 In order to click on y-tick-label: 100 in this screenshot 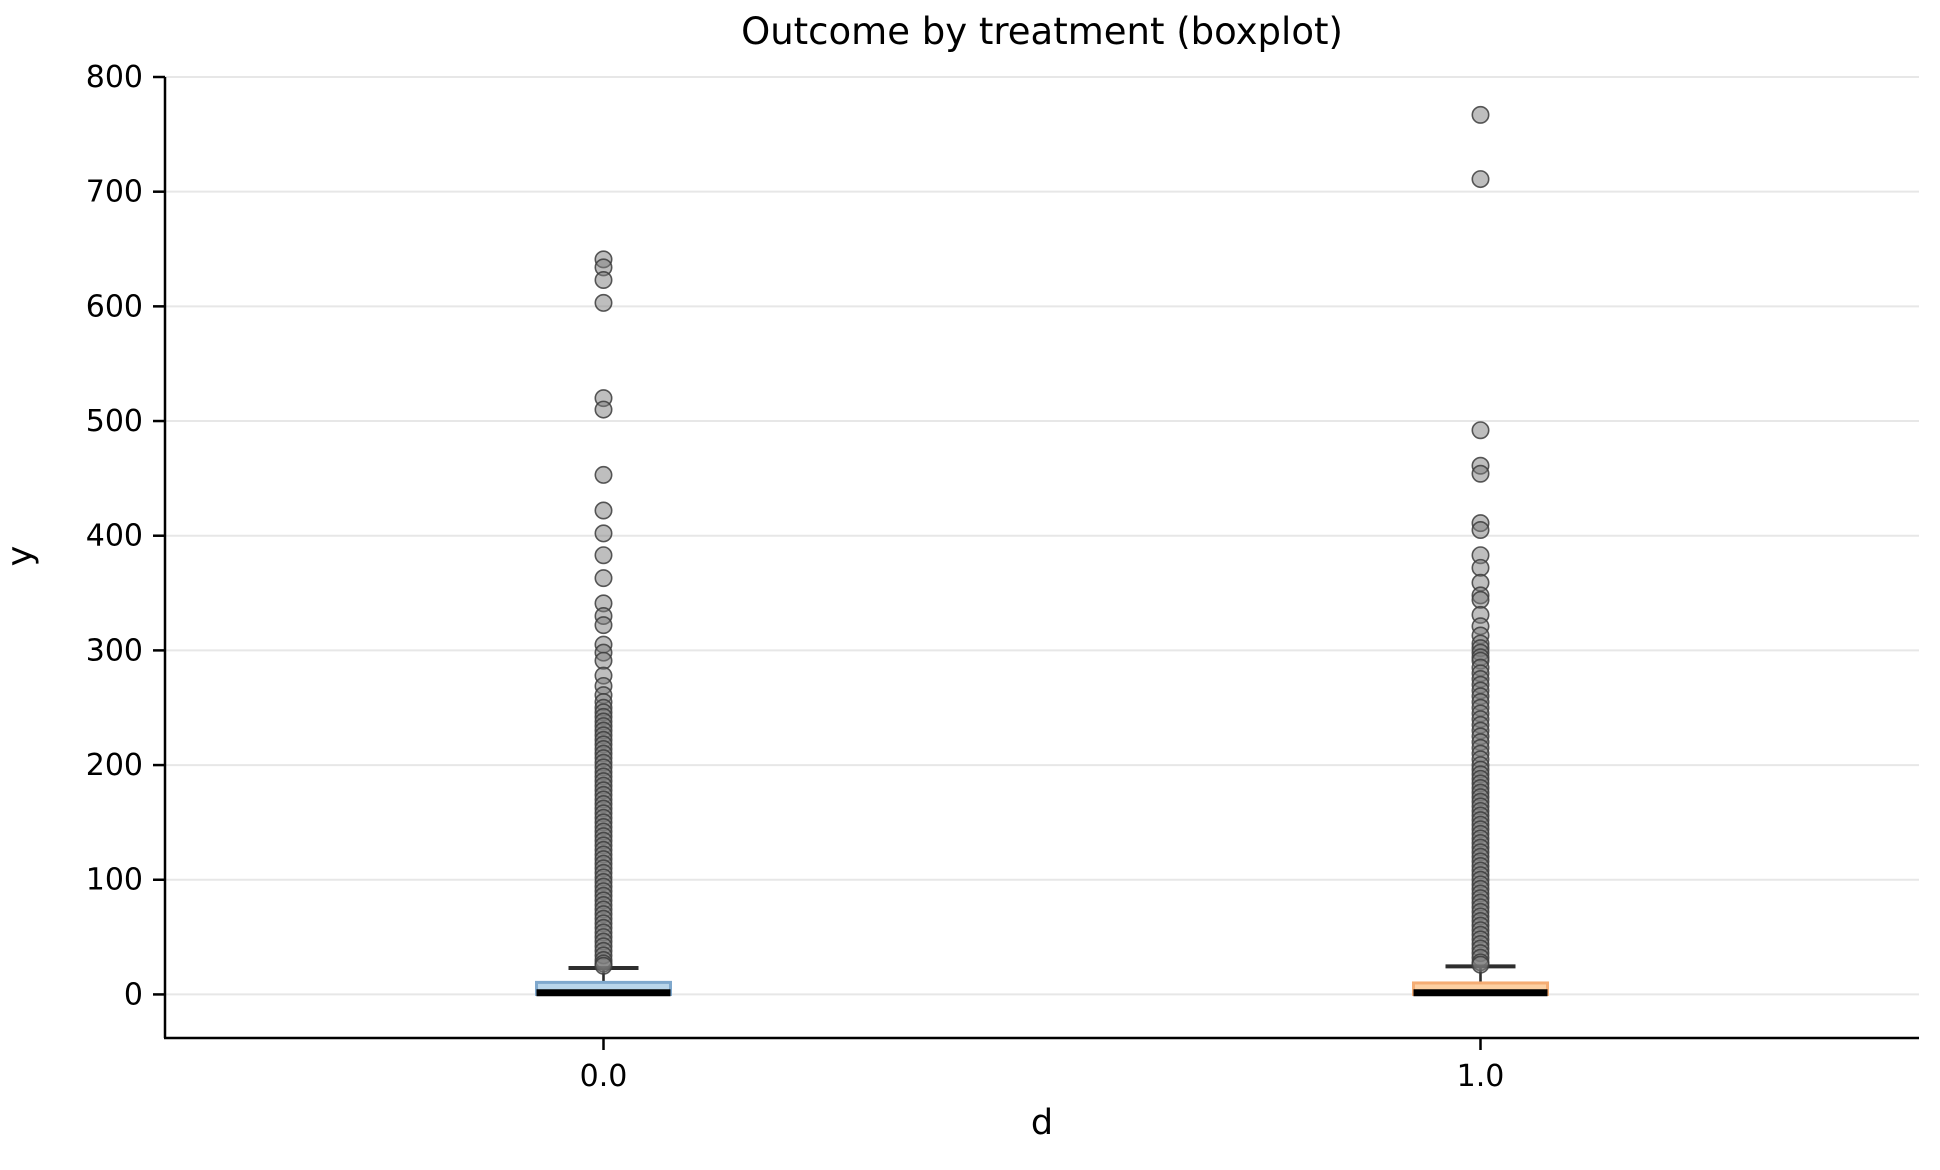, I will do `click(114, 880)`.